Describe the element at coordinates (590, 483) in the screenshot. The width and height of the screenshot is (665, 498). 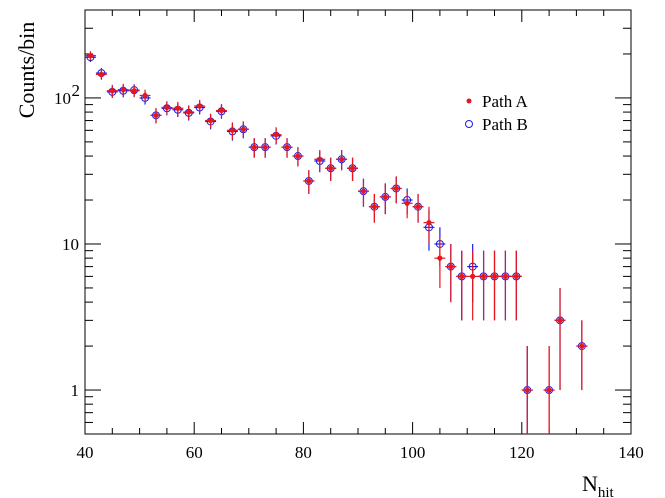
I see `x-axis-label-main: N` at that location.